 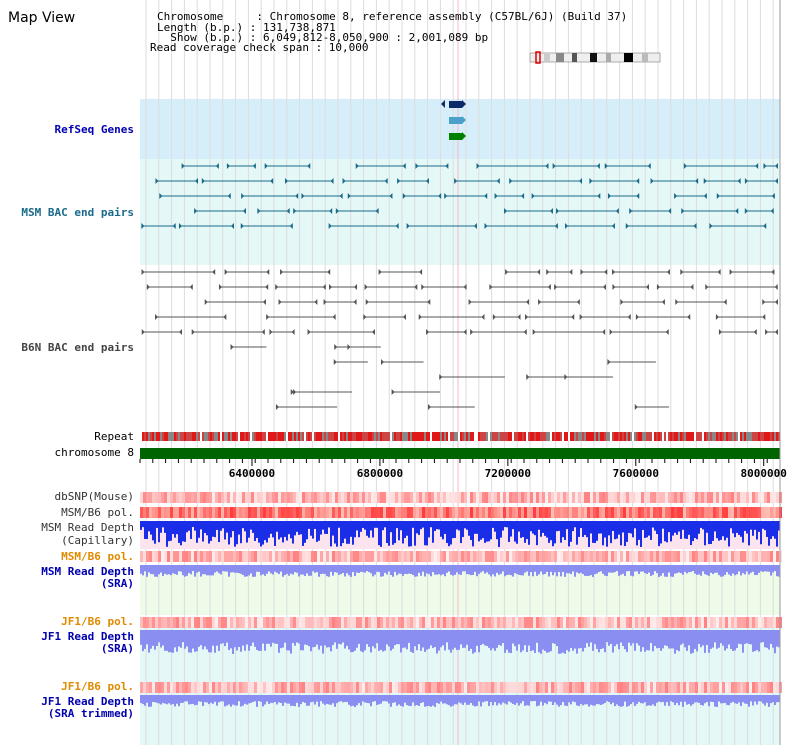 What do you see at coordinates (455, 104) in the screenshot?
I see `refseq-gene` at bounding box center [455, 104].